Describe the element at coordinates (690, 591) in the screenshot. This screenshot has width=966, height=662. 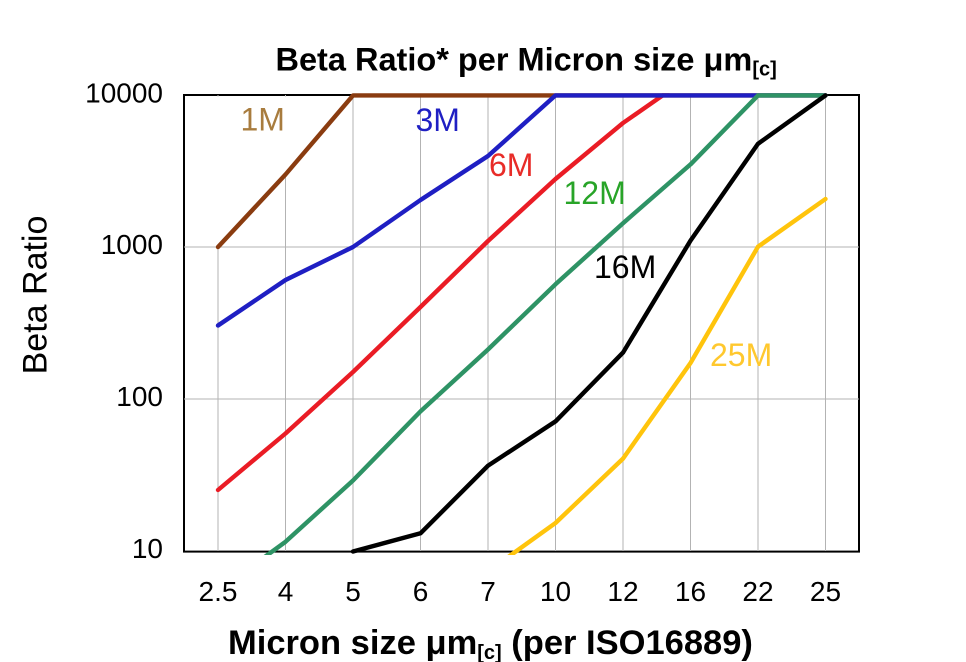
I see `svg-text: 16` at that location.